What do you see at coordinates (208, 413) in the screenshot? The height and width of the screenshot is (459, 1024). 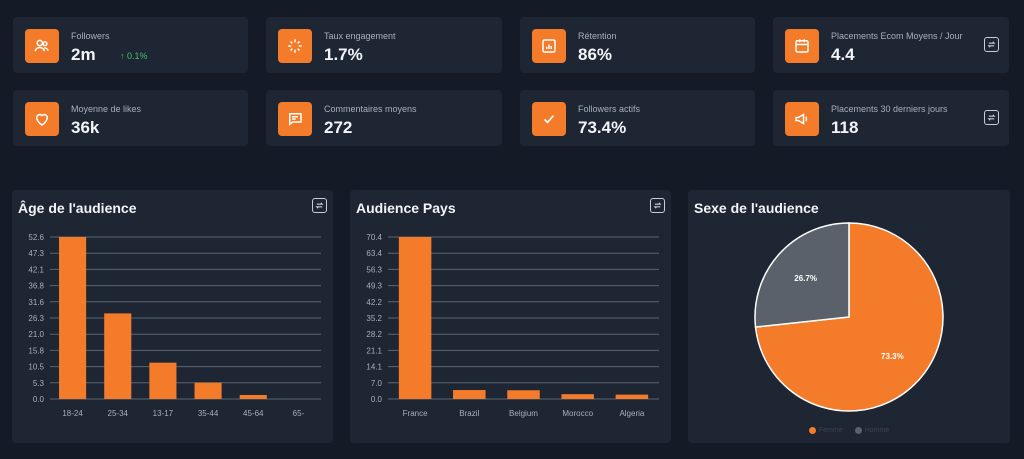 I see `x-tick-label: 35-44` at bounding box center [208, 413].